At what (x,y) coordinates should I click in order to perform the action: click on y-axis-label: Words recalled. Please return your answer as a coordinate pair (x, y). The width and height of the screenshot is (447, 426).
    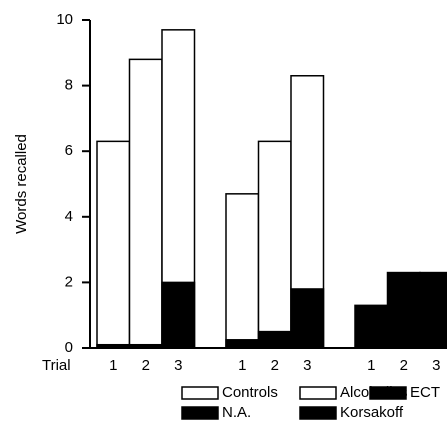
    Looking at the image, I should click on (21, 184).